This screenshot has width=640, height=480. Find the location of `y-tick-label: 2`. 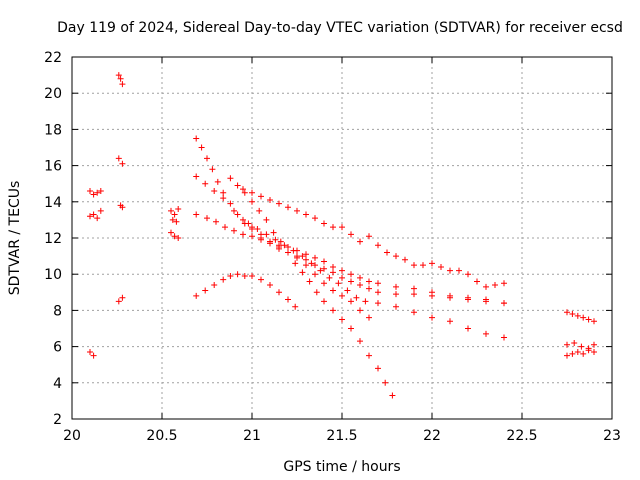

y-tick-label: 2 is located at coordinates (57, 420).